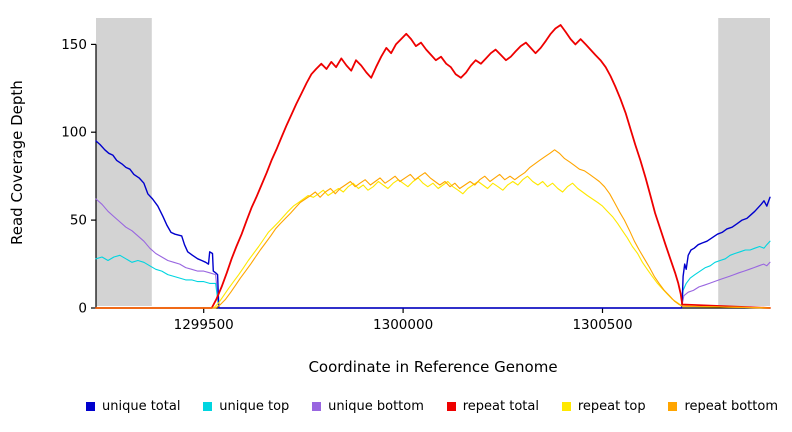 The image size is (792, 432). What do you see at coordinates (500, 406) in the screenshot?
I see `legend-label: repeat total` at bounding box center [500, 406].